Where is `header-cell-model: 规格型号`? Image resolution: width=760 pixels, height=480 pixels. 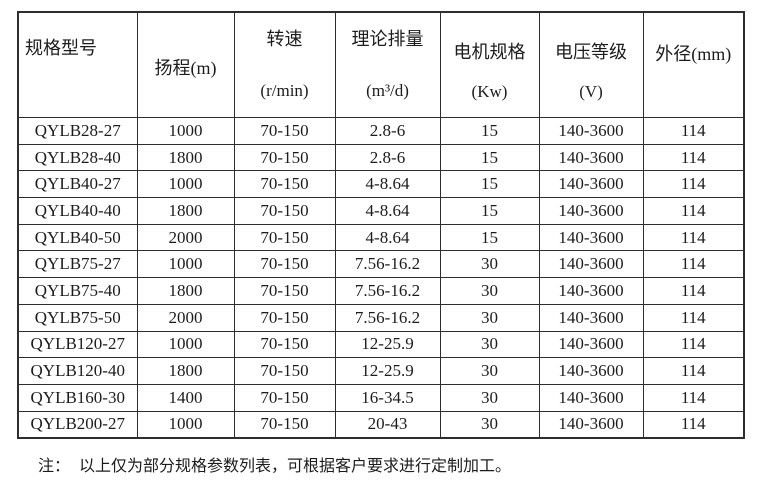
header-cell-model: 规格型号 is located at coordinates (77, 64).